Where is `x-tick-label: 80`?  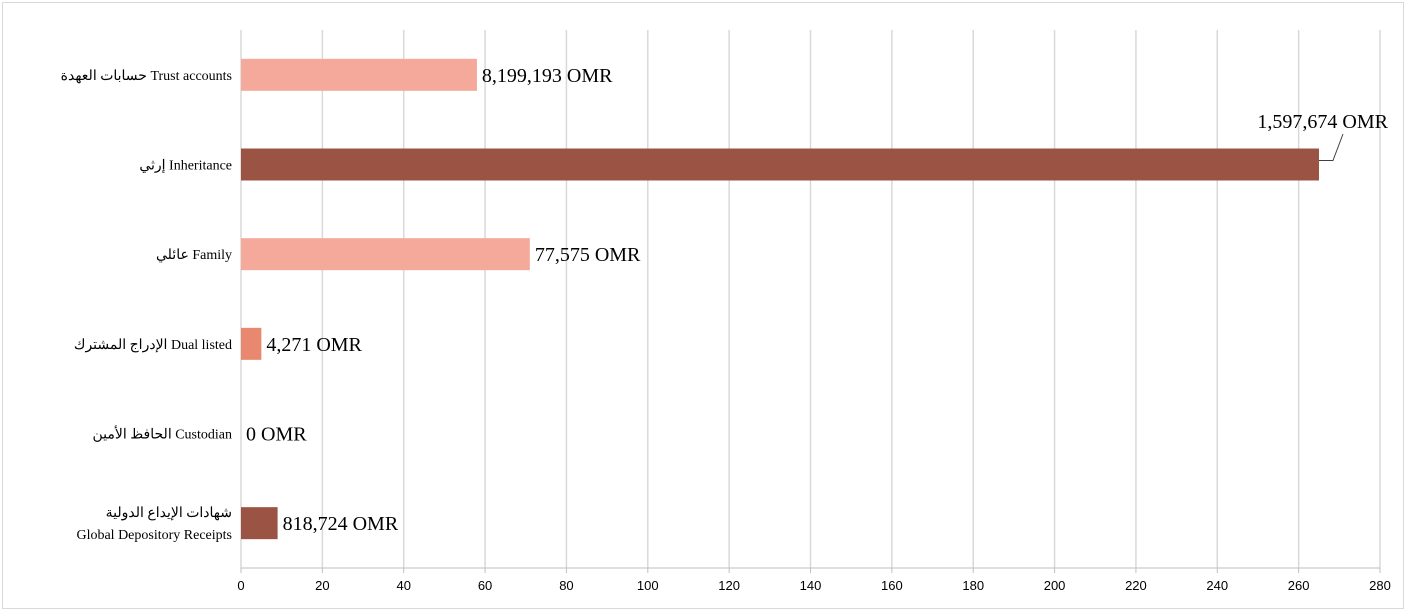 x-tick-label: 80 is located at coordinates (566, 585).